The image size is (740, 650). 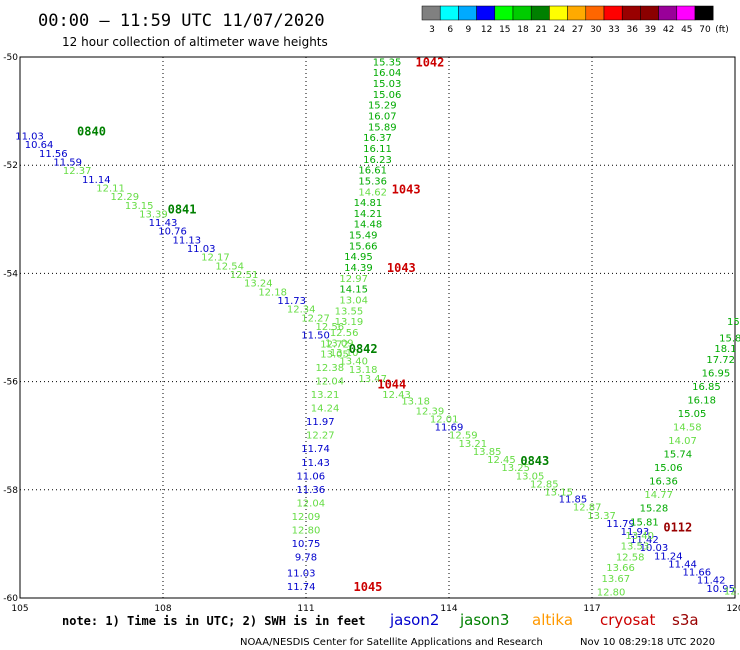 I want to click on swh-value: 16.61, so click(x=372, y=171).